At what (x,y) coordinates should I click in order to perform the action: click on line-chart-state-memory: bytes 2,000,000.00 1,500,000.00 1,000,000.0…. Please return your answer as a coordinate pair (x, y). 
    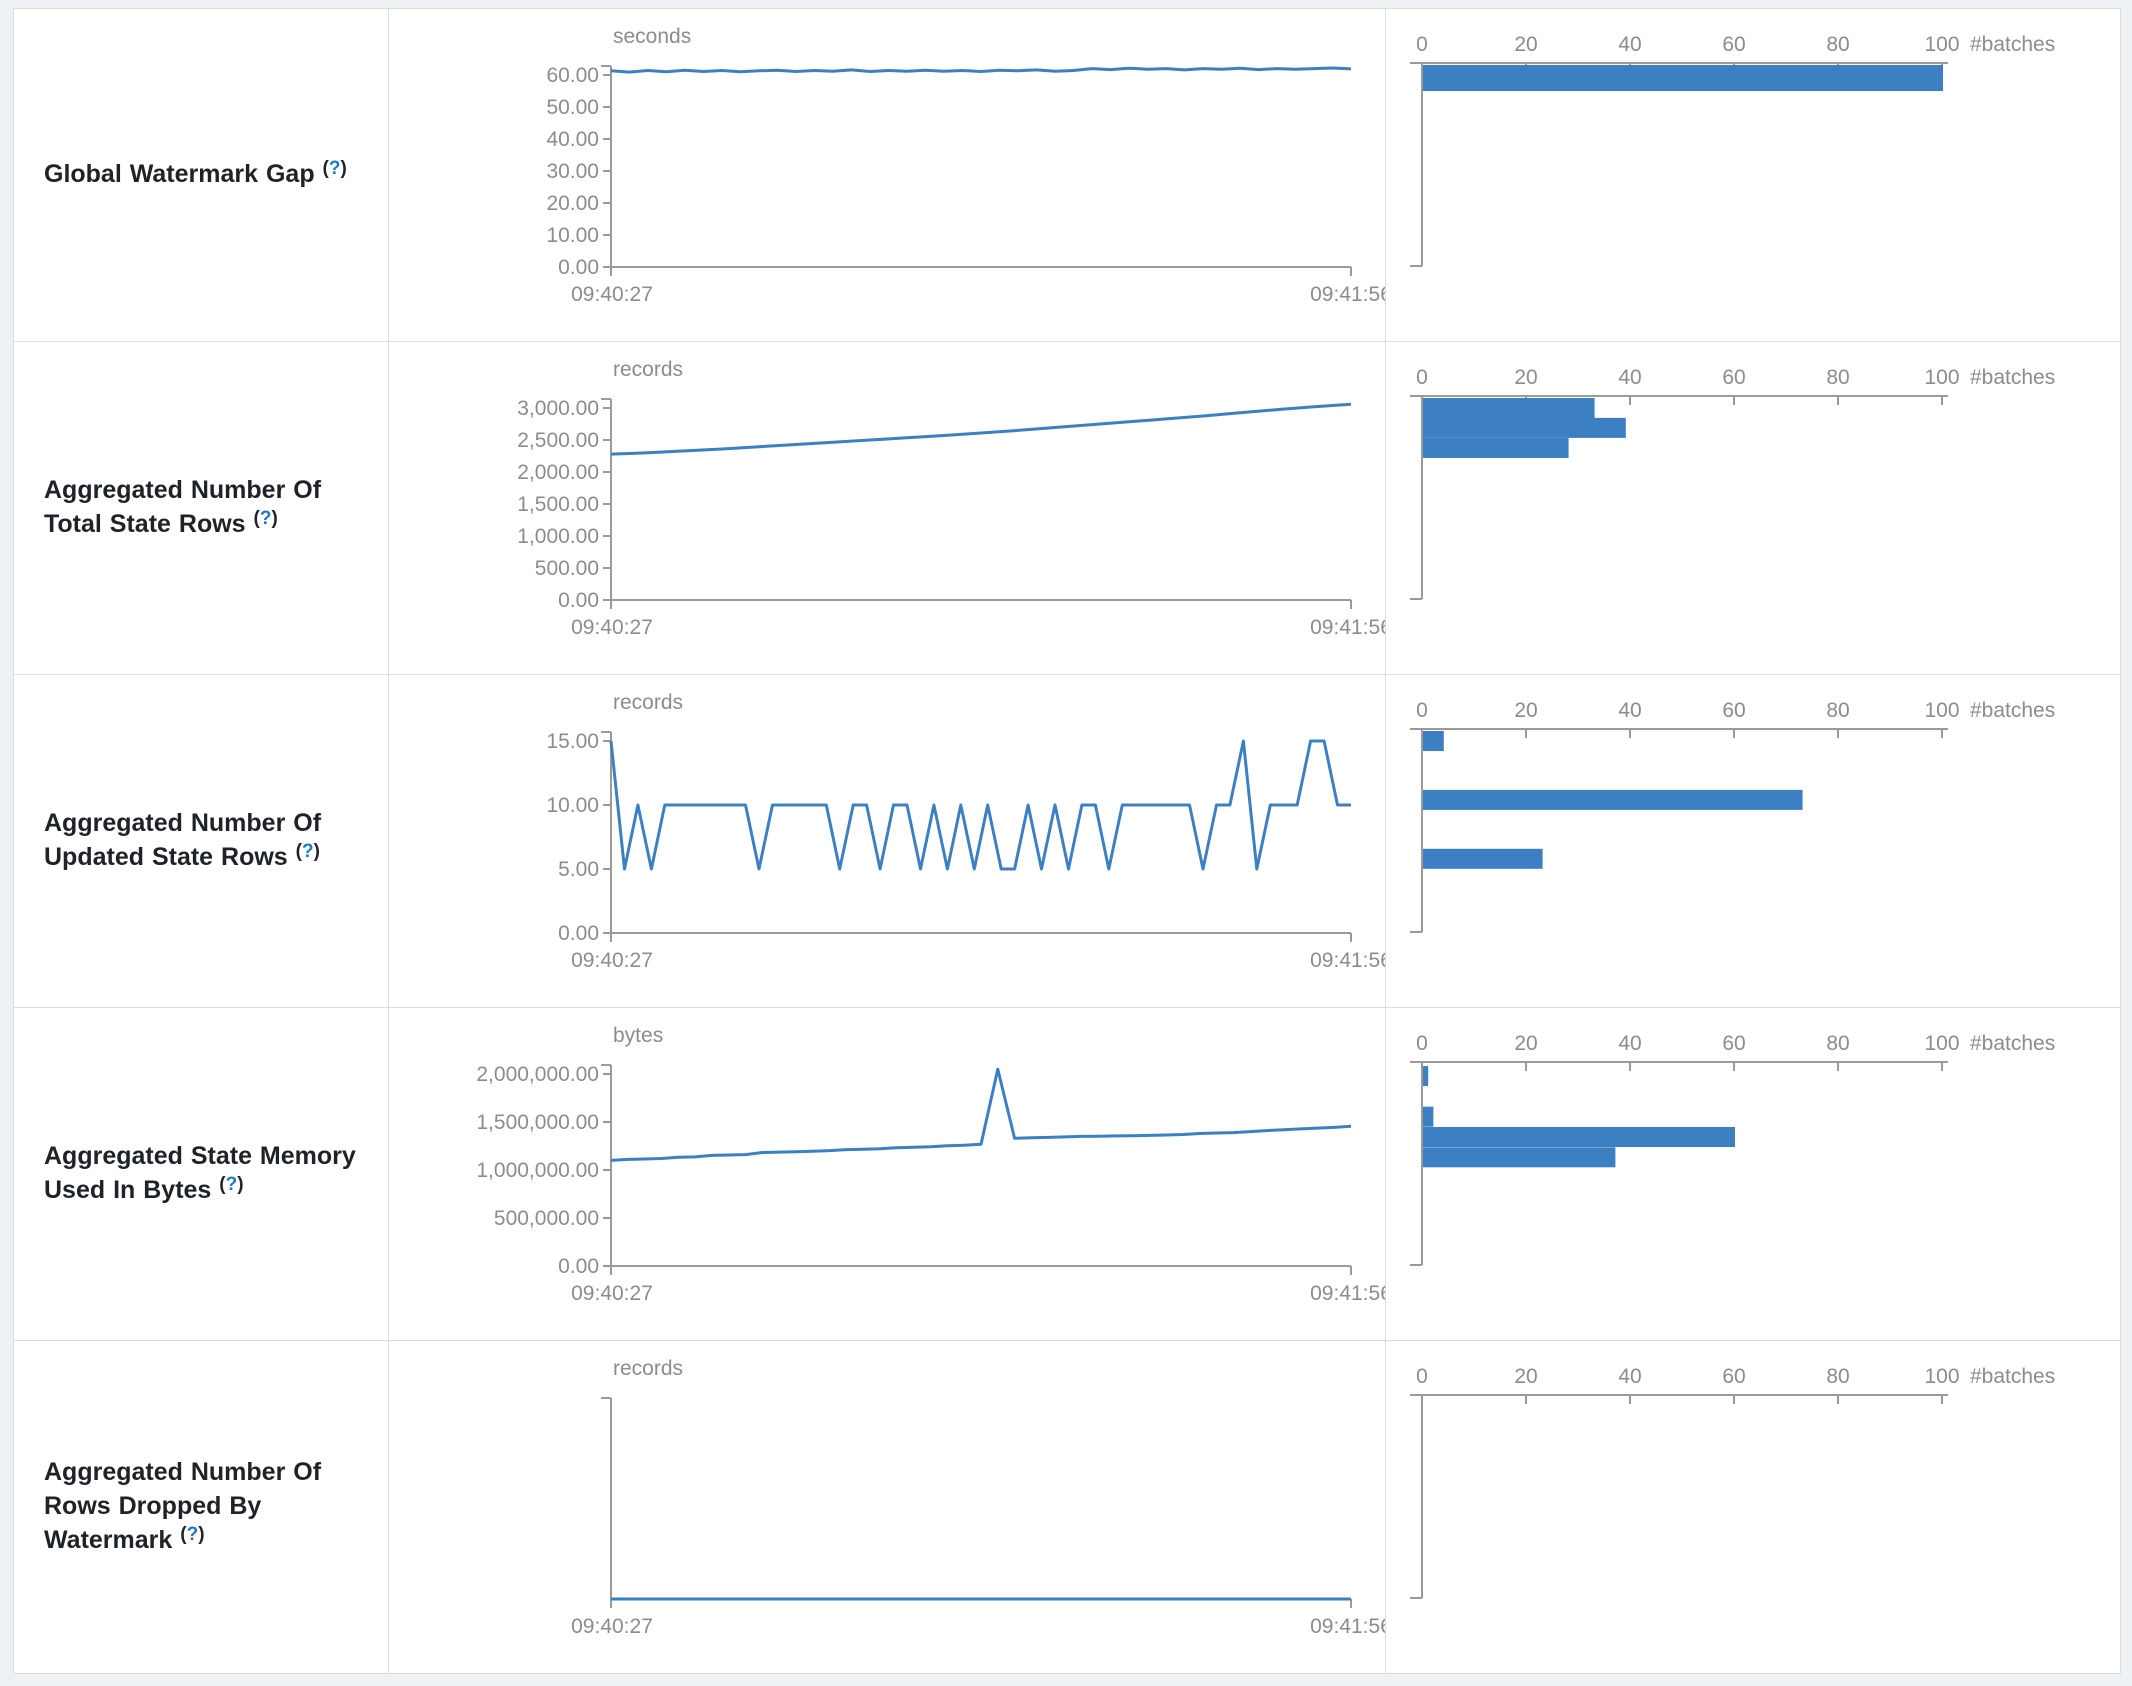
    Looking at the image, I should click on (930, 1164).